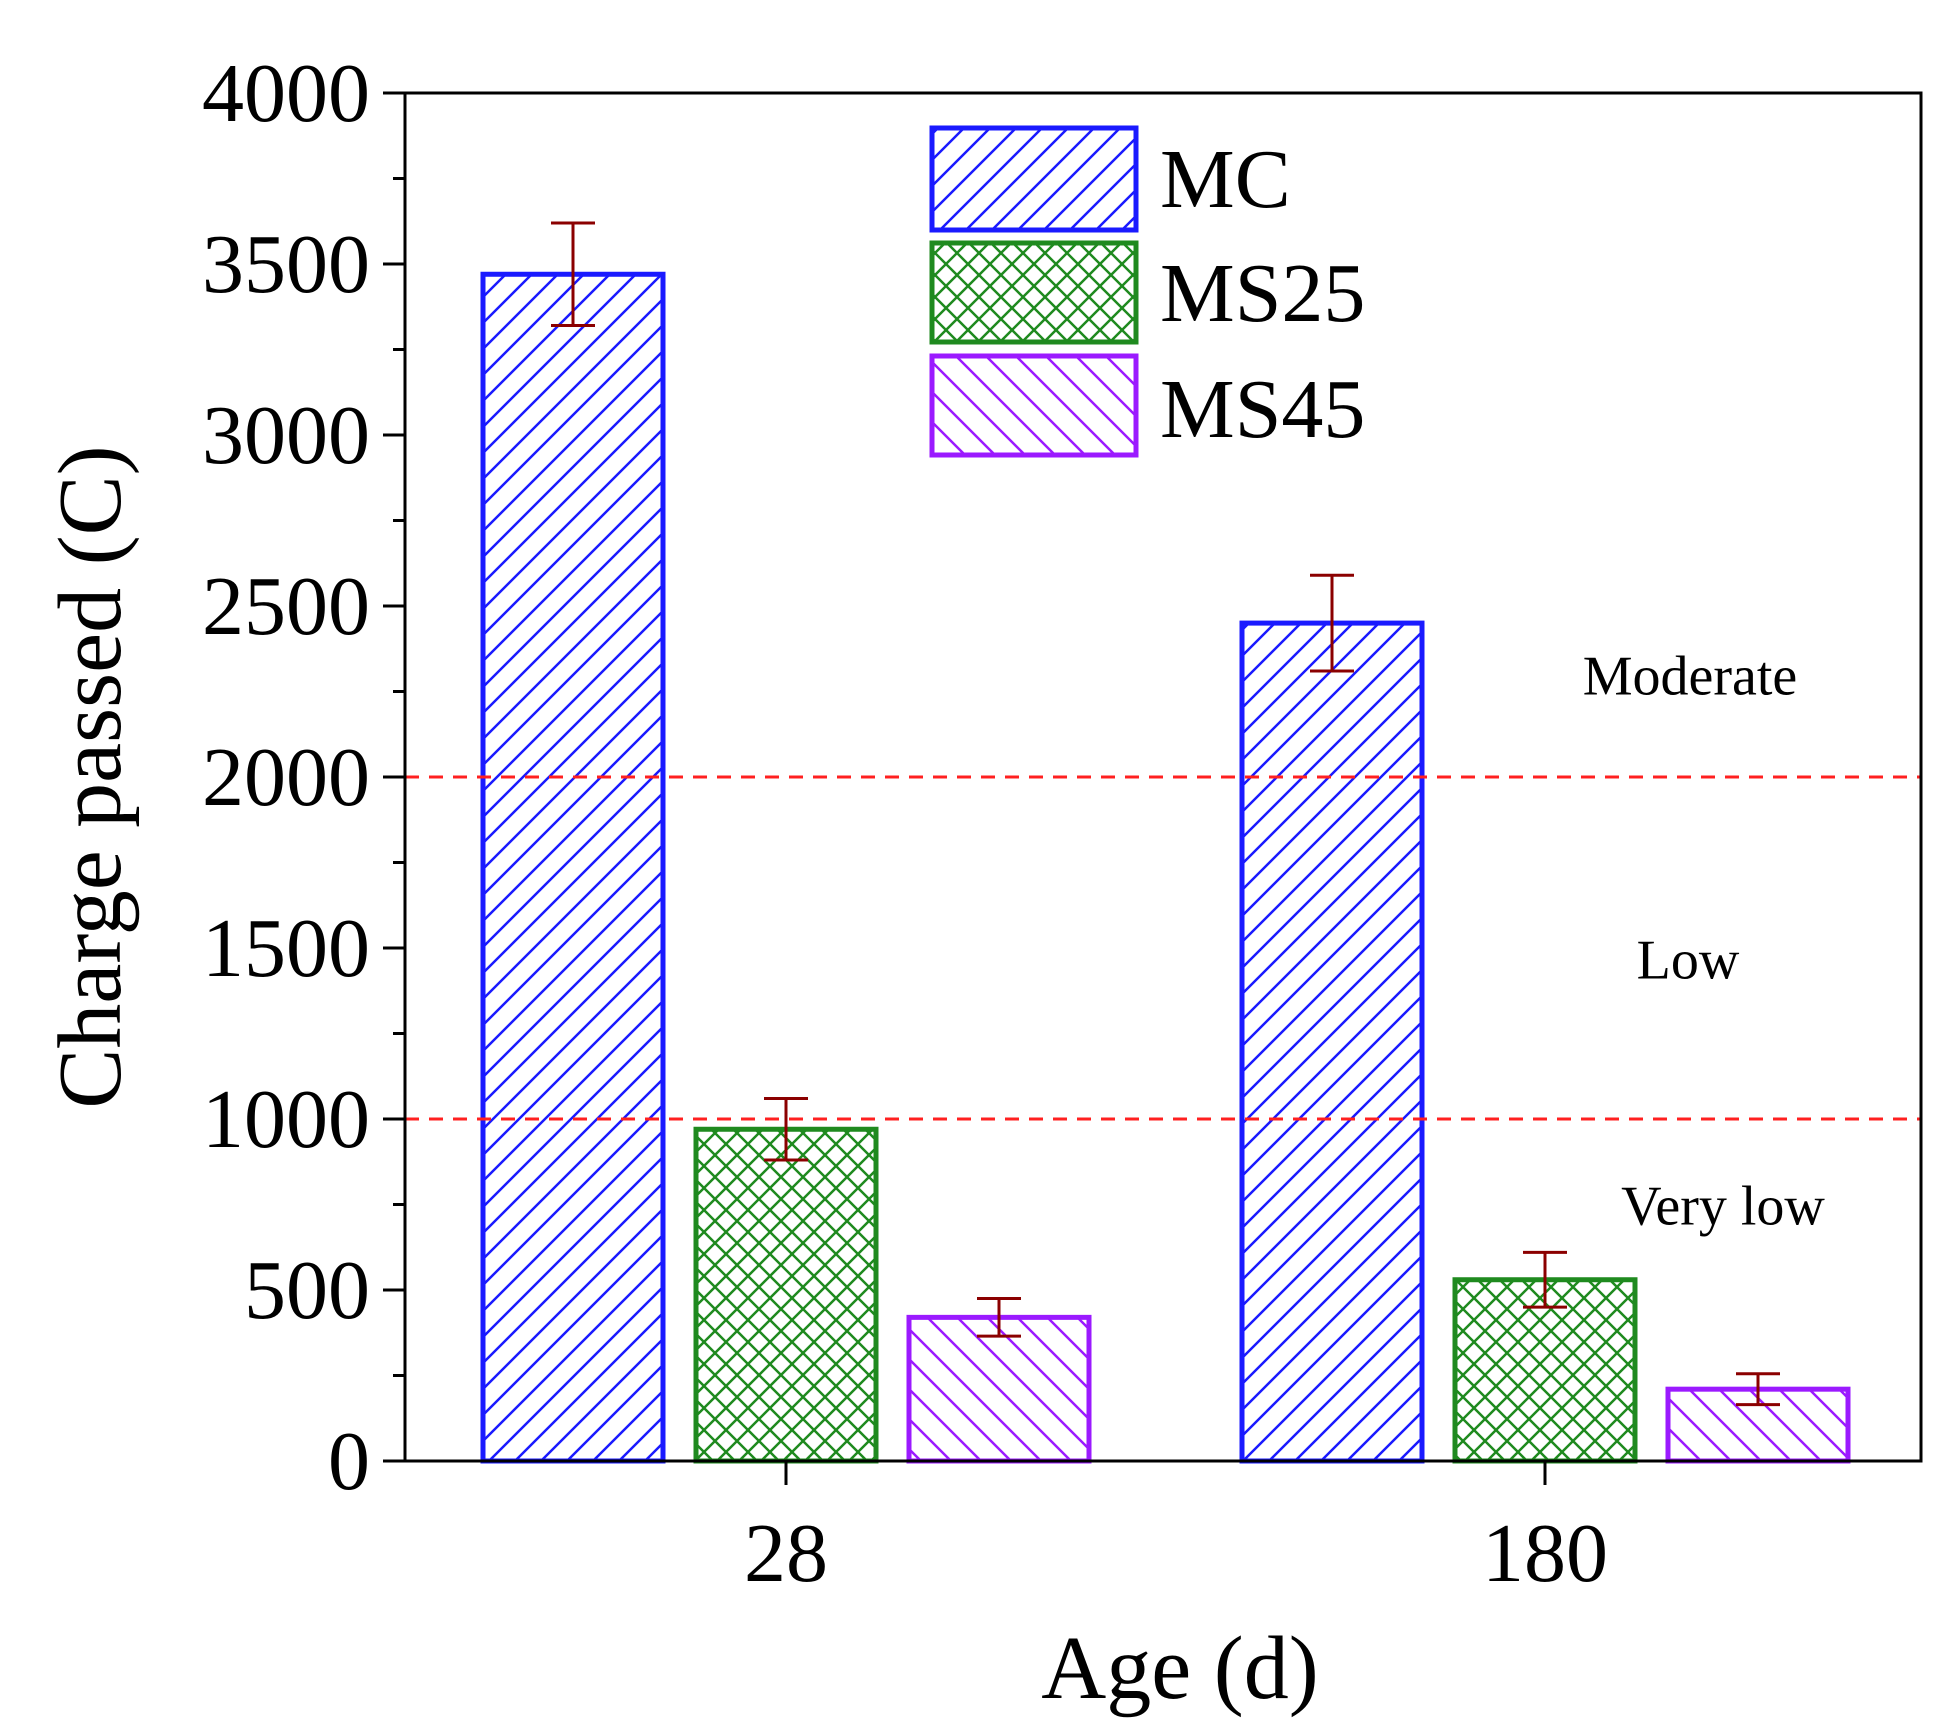 This screenshot has height=1728, width=1946. I want to click on x-axis-title: Age (d), so click(1179, 1668).